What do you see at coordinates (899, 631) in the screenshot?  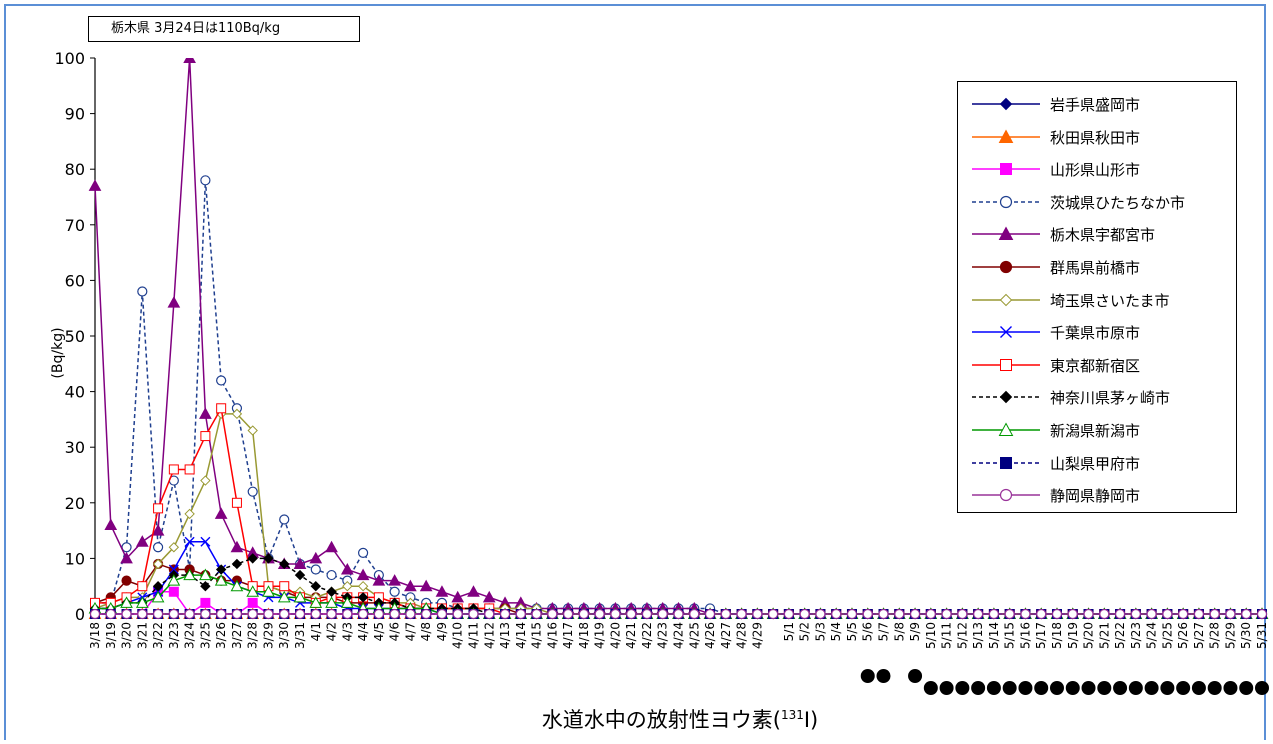 I see `x-tick-label: 5/8` at bounding box center [899, 631].